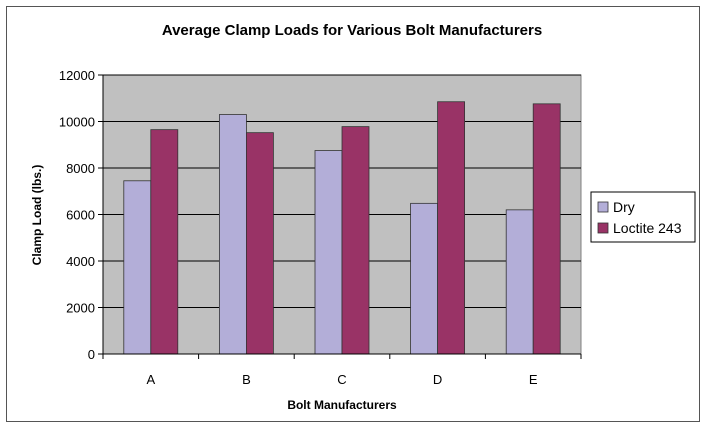 The width and height of the screenshot is (720, 430). I want to click on legend-label: Loctite 243, so click(647, 228).